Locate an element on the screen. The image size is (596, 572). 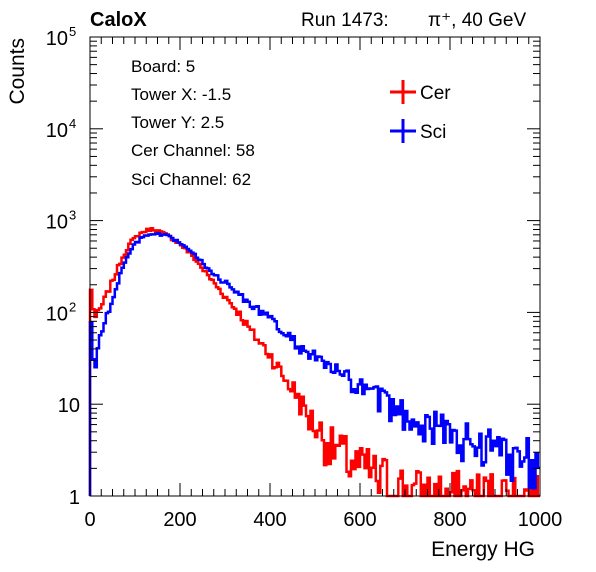
run-label: Run 1473: is located at coordinates (345, 20).